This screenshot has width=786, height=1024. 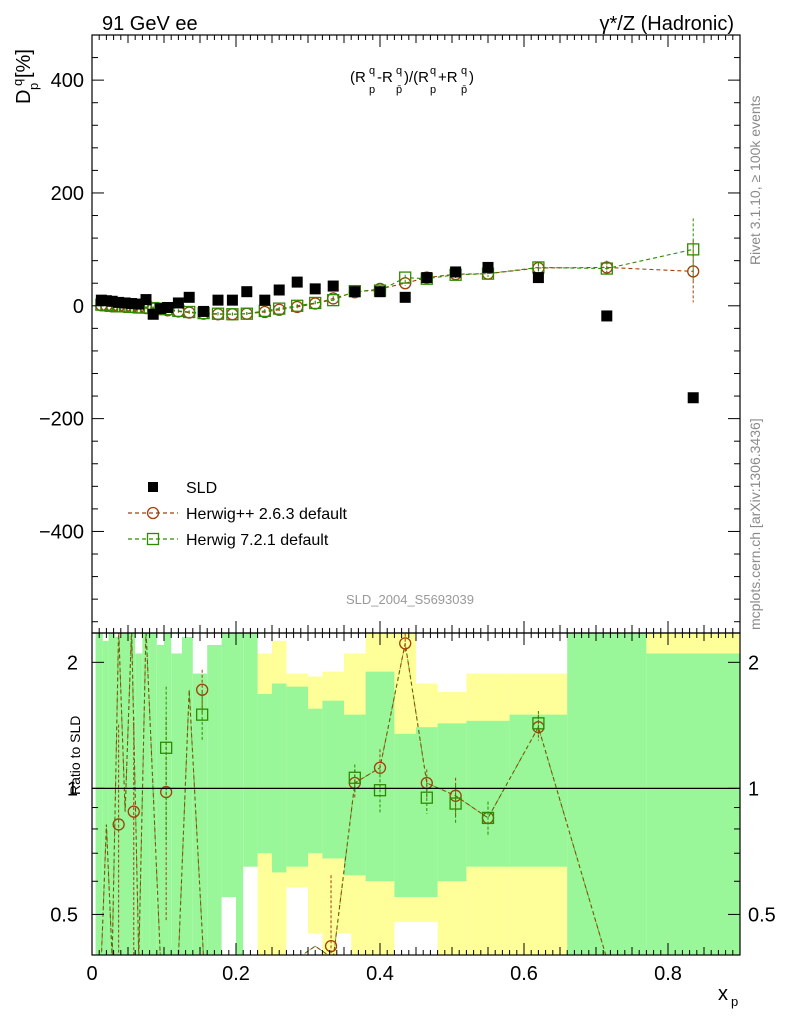 I want to click on ylabel-unit: [%], so click(x=24, y=63).